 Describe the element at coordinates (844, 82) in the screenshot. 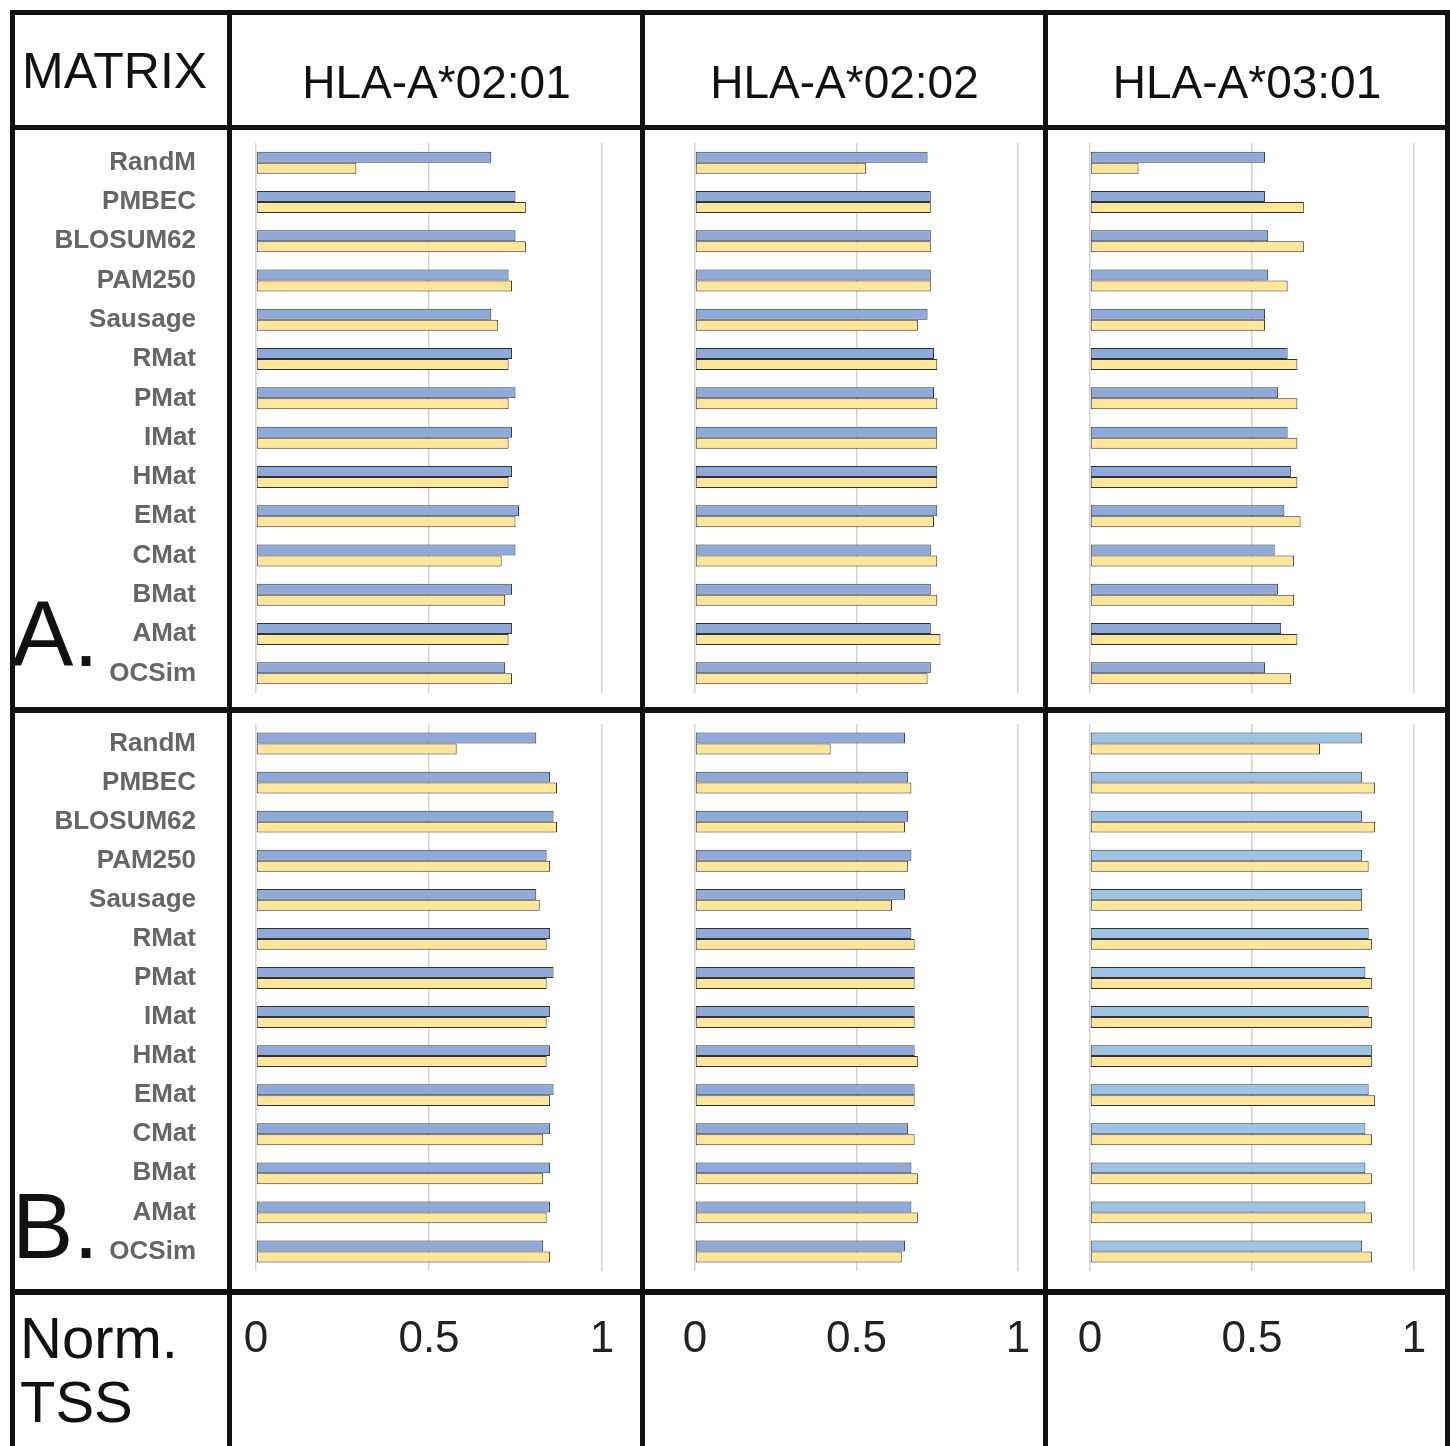

I see `chart-title: HLA-A*02:02` at that location.